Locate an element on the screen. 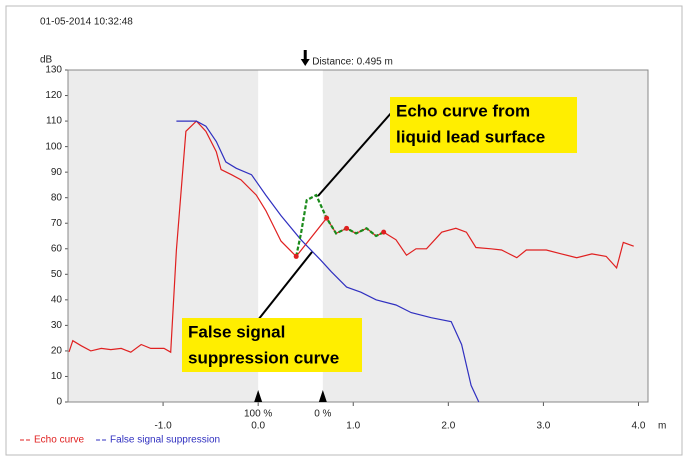 The width and height of the screenshot is (688, 466). annotation-text: False signal is located at coordinates (236, 331).